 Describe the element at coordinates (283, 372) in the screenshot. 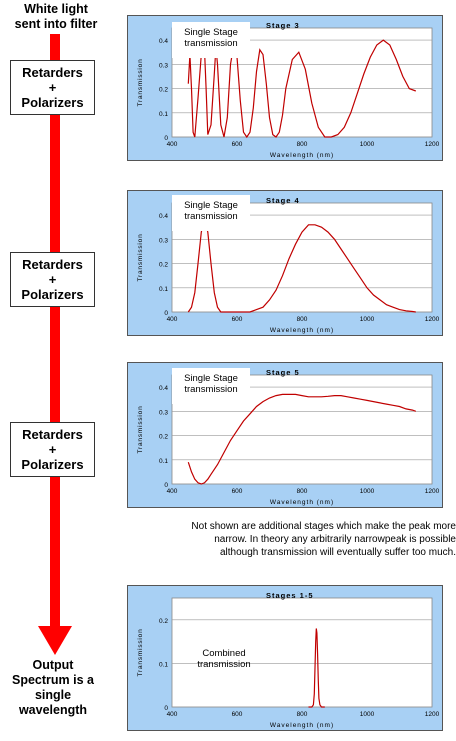

I see `chart-title: Stage 5` at that location.